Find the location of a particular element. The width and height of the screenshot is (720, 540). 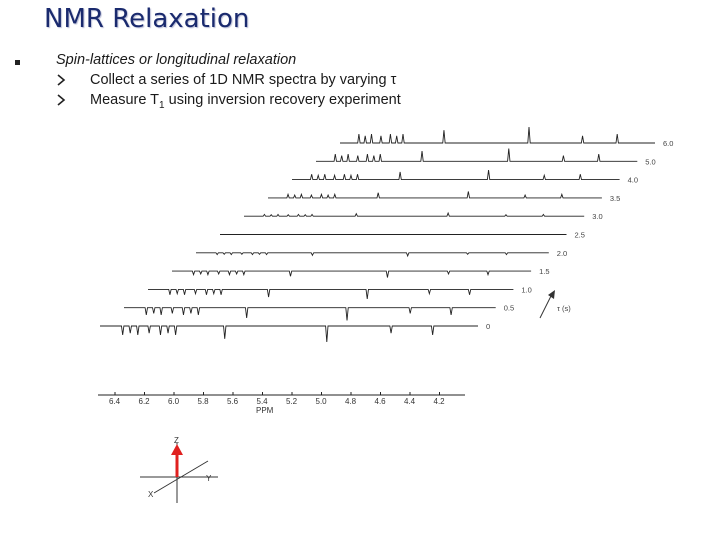

ppm-tick-label: 5.4 is located at coordinates (263, 401).